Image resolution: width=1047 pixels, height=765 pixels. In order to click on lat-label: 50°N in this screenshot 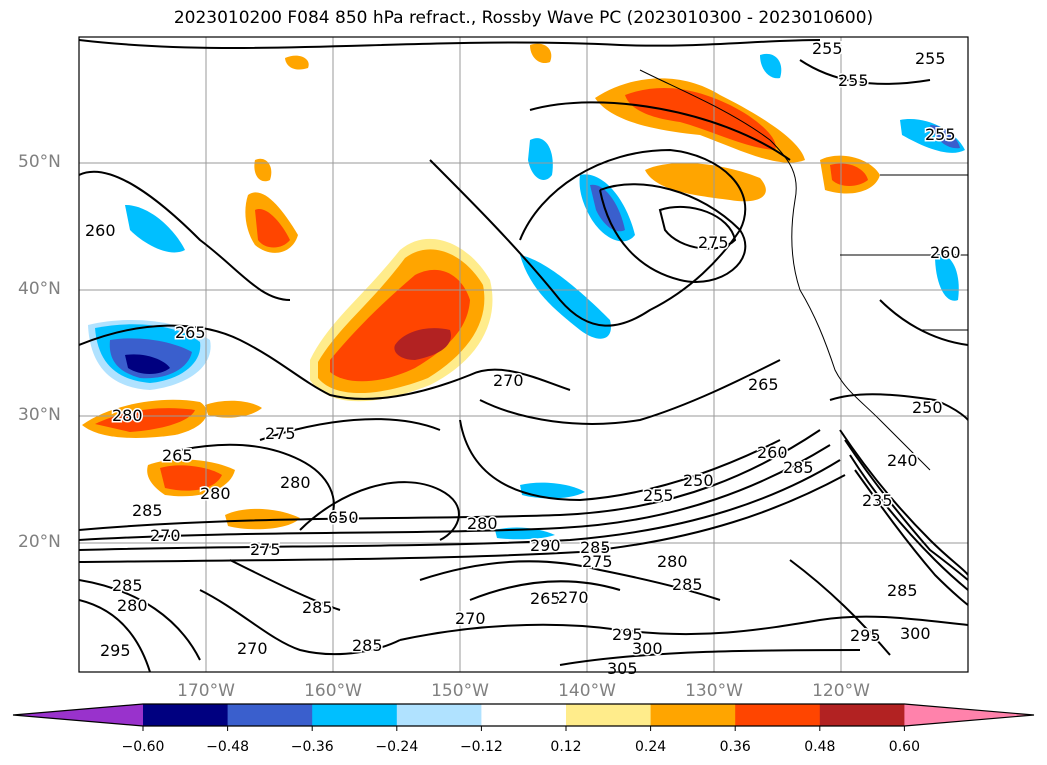, I will do `click(39, 162)`.